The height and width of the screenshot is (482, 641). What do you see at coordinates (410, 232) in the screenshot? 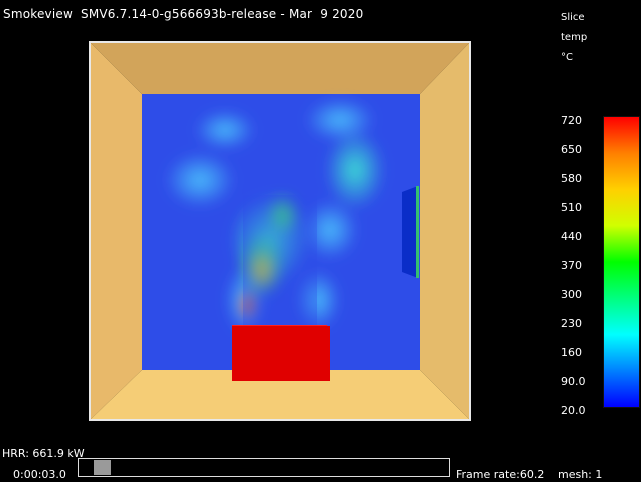
I see `wall-vent` at bounding box center [410, 232].